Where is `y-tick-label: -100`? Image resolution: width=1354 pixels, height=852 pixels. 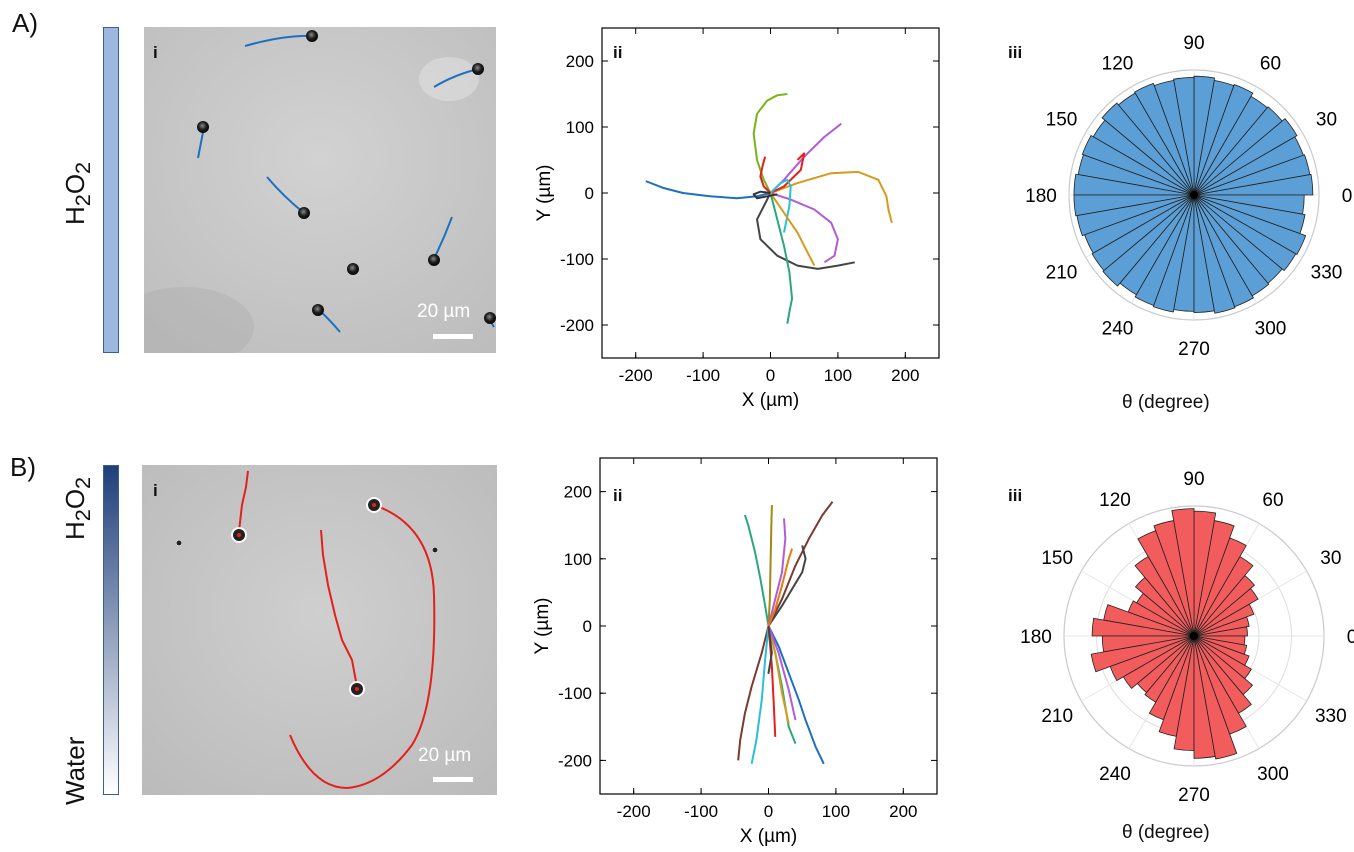
y-tick-label: -100 is located at coordinates (575, 693).